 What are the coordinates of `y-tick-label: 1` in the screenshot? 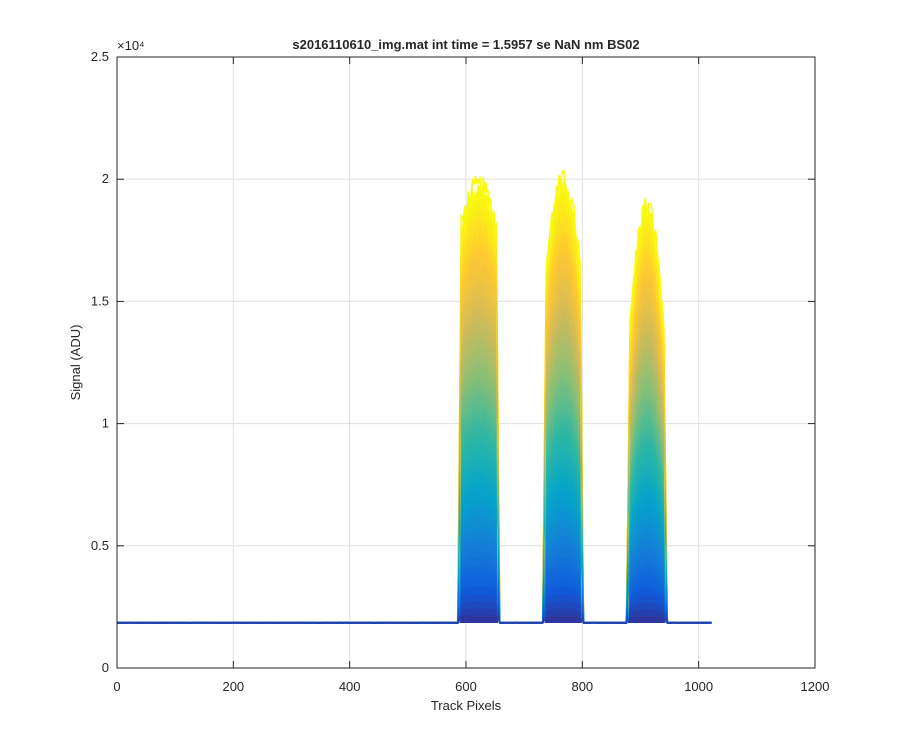 It's located at (105, 423).